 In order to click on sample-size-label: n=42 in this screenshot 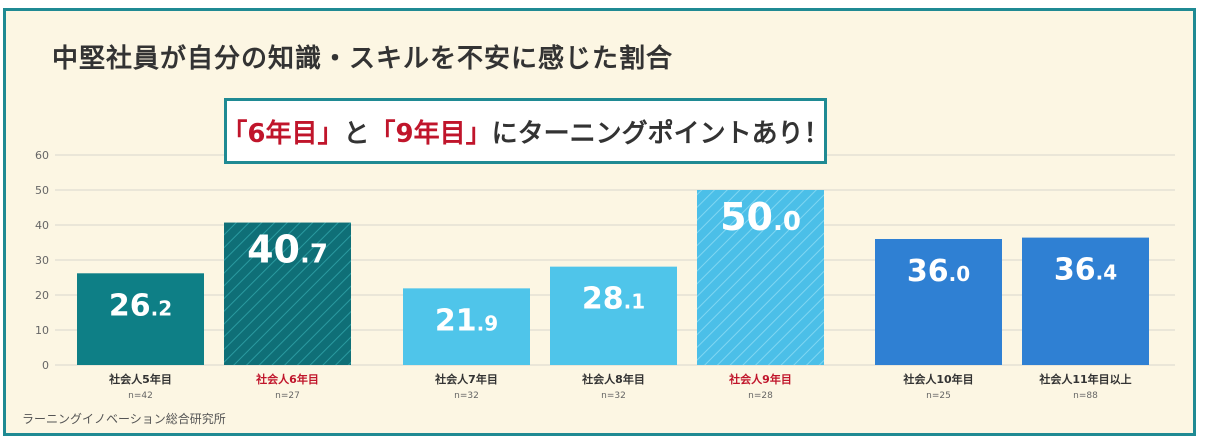, I will do `click(140, 396)`.